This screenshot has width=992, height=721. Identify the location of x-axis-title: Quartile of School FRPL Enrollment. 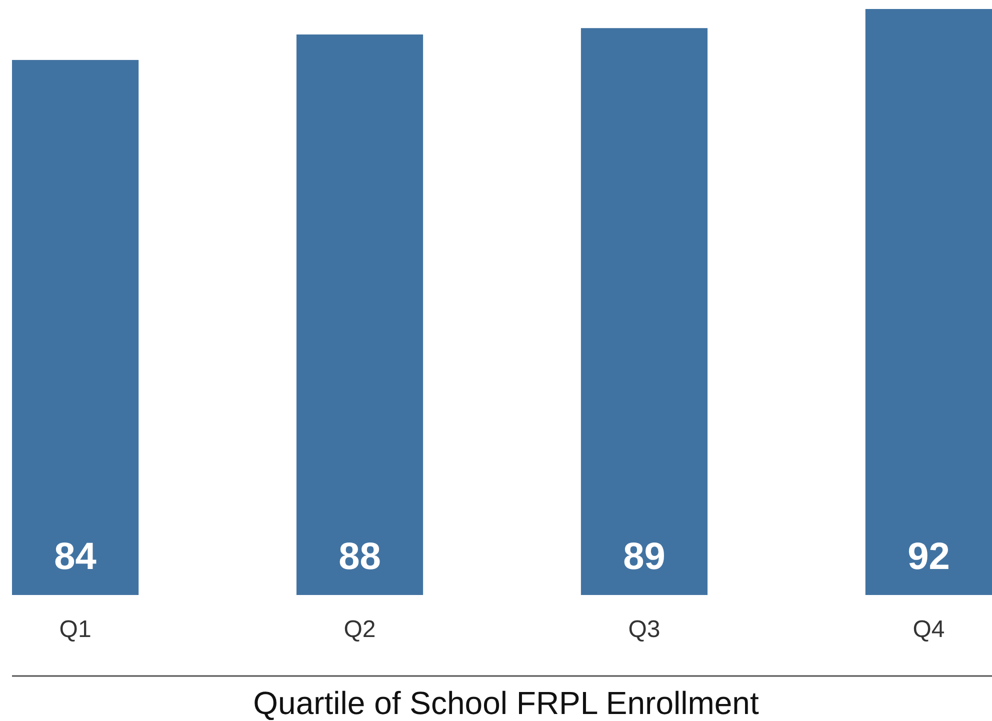
(506, 703).